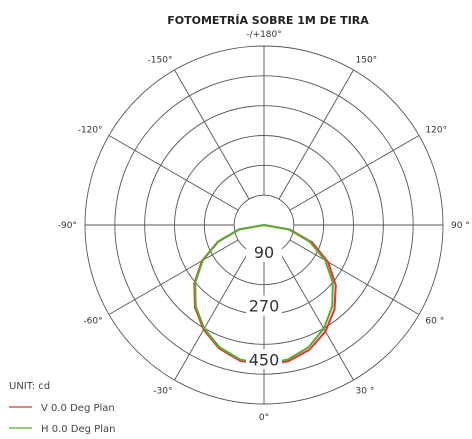 Image resolution: width=472 pixels, height=439 pixels. I want to click on angle-label: 120°, so click(436, 131).